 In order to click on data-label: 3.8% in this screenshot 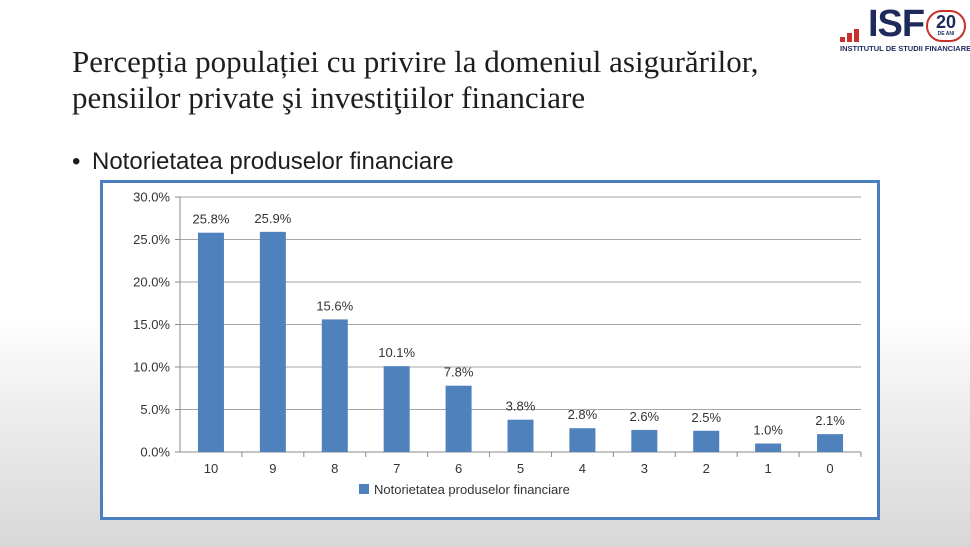, I will do `click(521, 406)`.